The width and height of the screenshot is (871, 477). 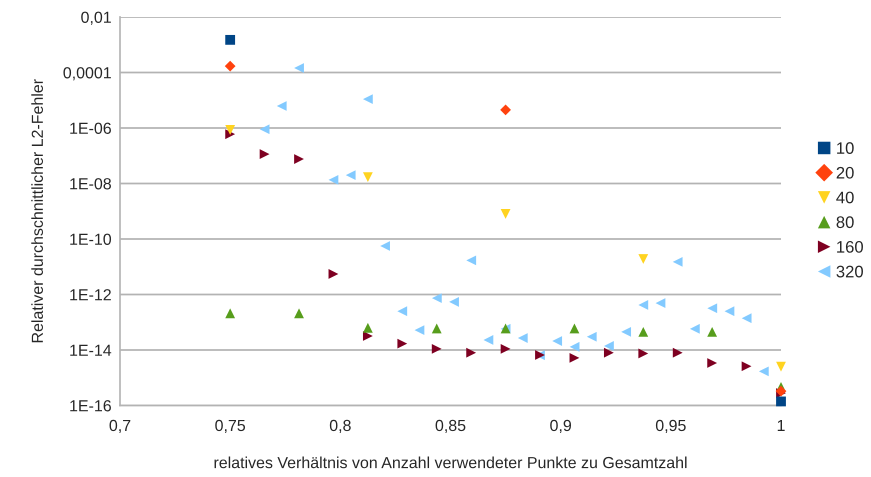 I want to click on legend-label: 40, so click(x=845, y=198).